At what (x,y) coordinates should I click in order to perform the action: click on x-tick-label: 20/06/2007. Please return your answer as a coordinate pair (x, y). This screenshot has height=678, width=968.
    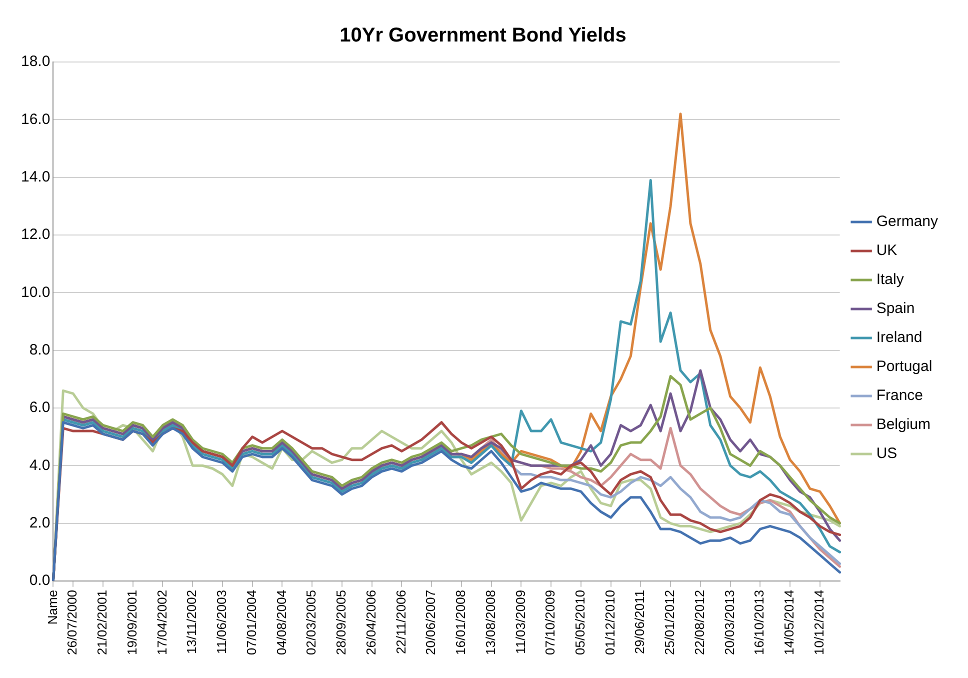
    Looking at the image, I should click on (430, 623).